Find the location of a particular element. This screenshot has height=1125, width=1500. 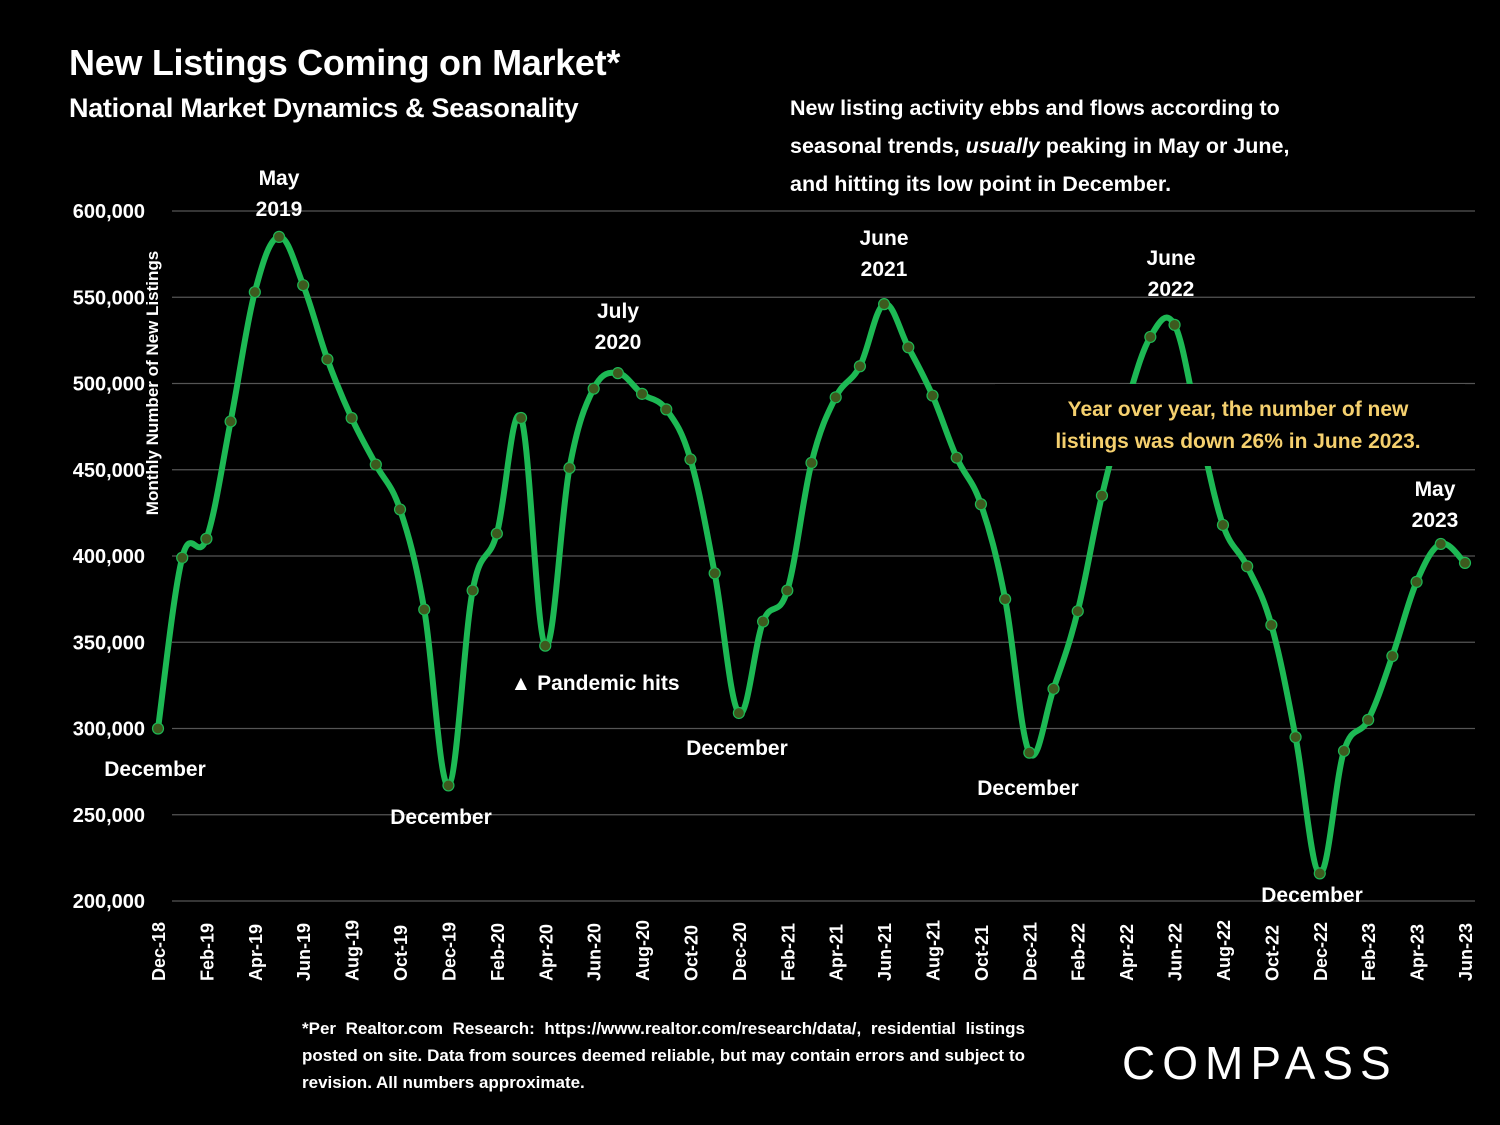

x-tick-label: Jun-21 is located at coordinates (885, 952).